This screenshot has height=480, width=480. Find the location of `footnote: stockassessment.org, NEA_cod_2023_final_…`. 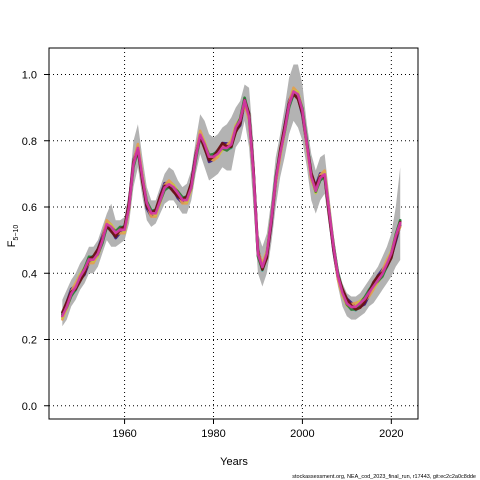

footnote: stockassessment.org, NEA_cod_2023_final_… is located at coordinates (384, 477).